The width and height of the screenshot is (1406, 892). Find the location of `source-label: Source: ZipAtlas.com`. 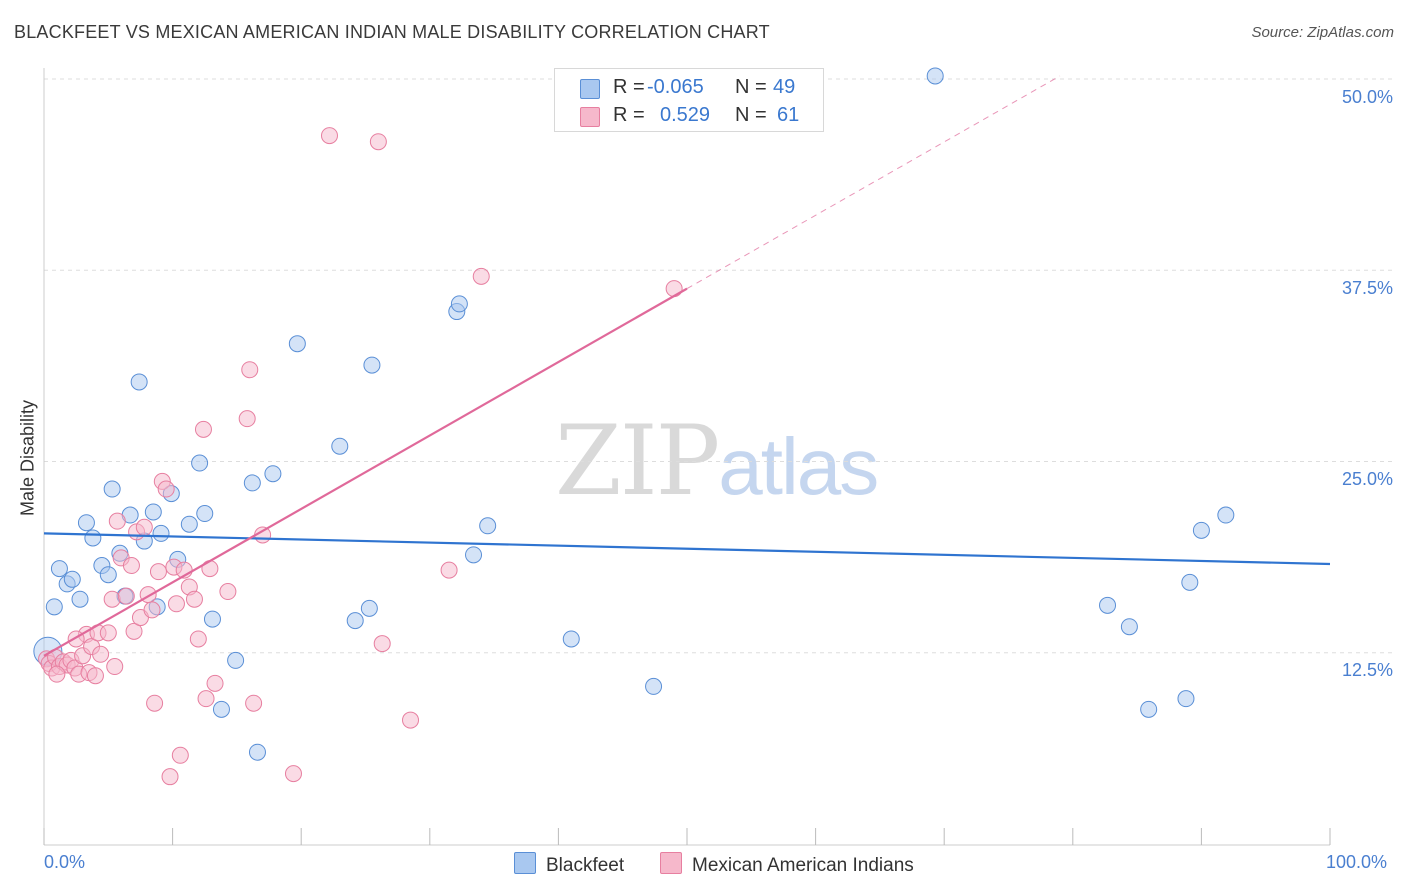

source-label: Source: ZipAtlas.com is located at coordinates (1322, 32).